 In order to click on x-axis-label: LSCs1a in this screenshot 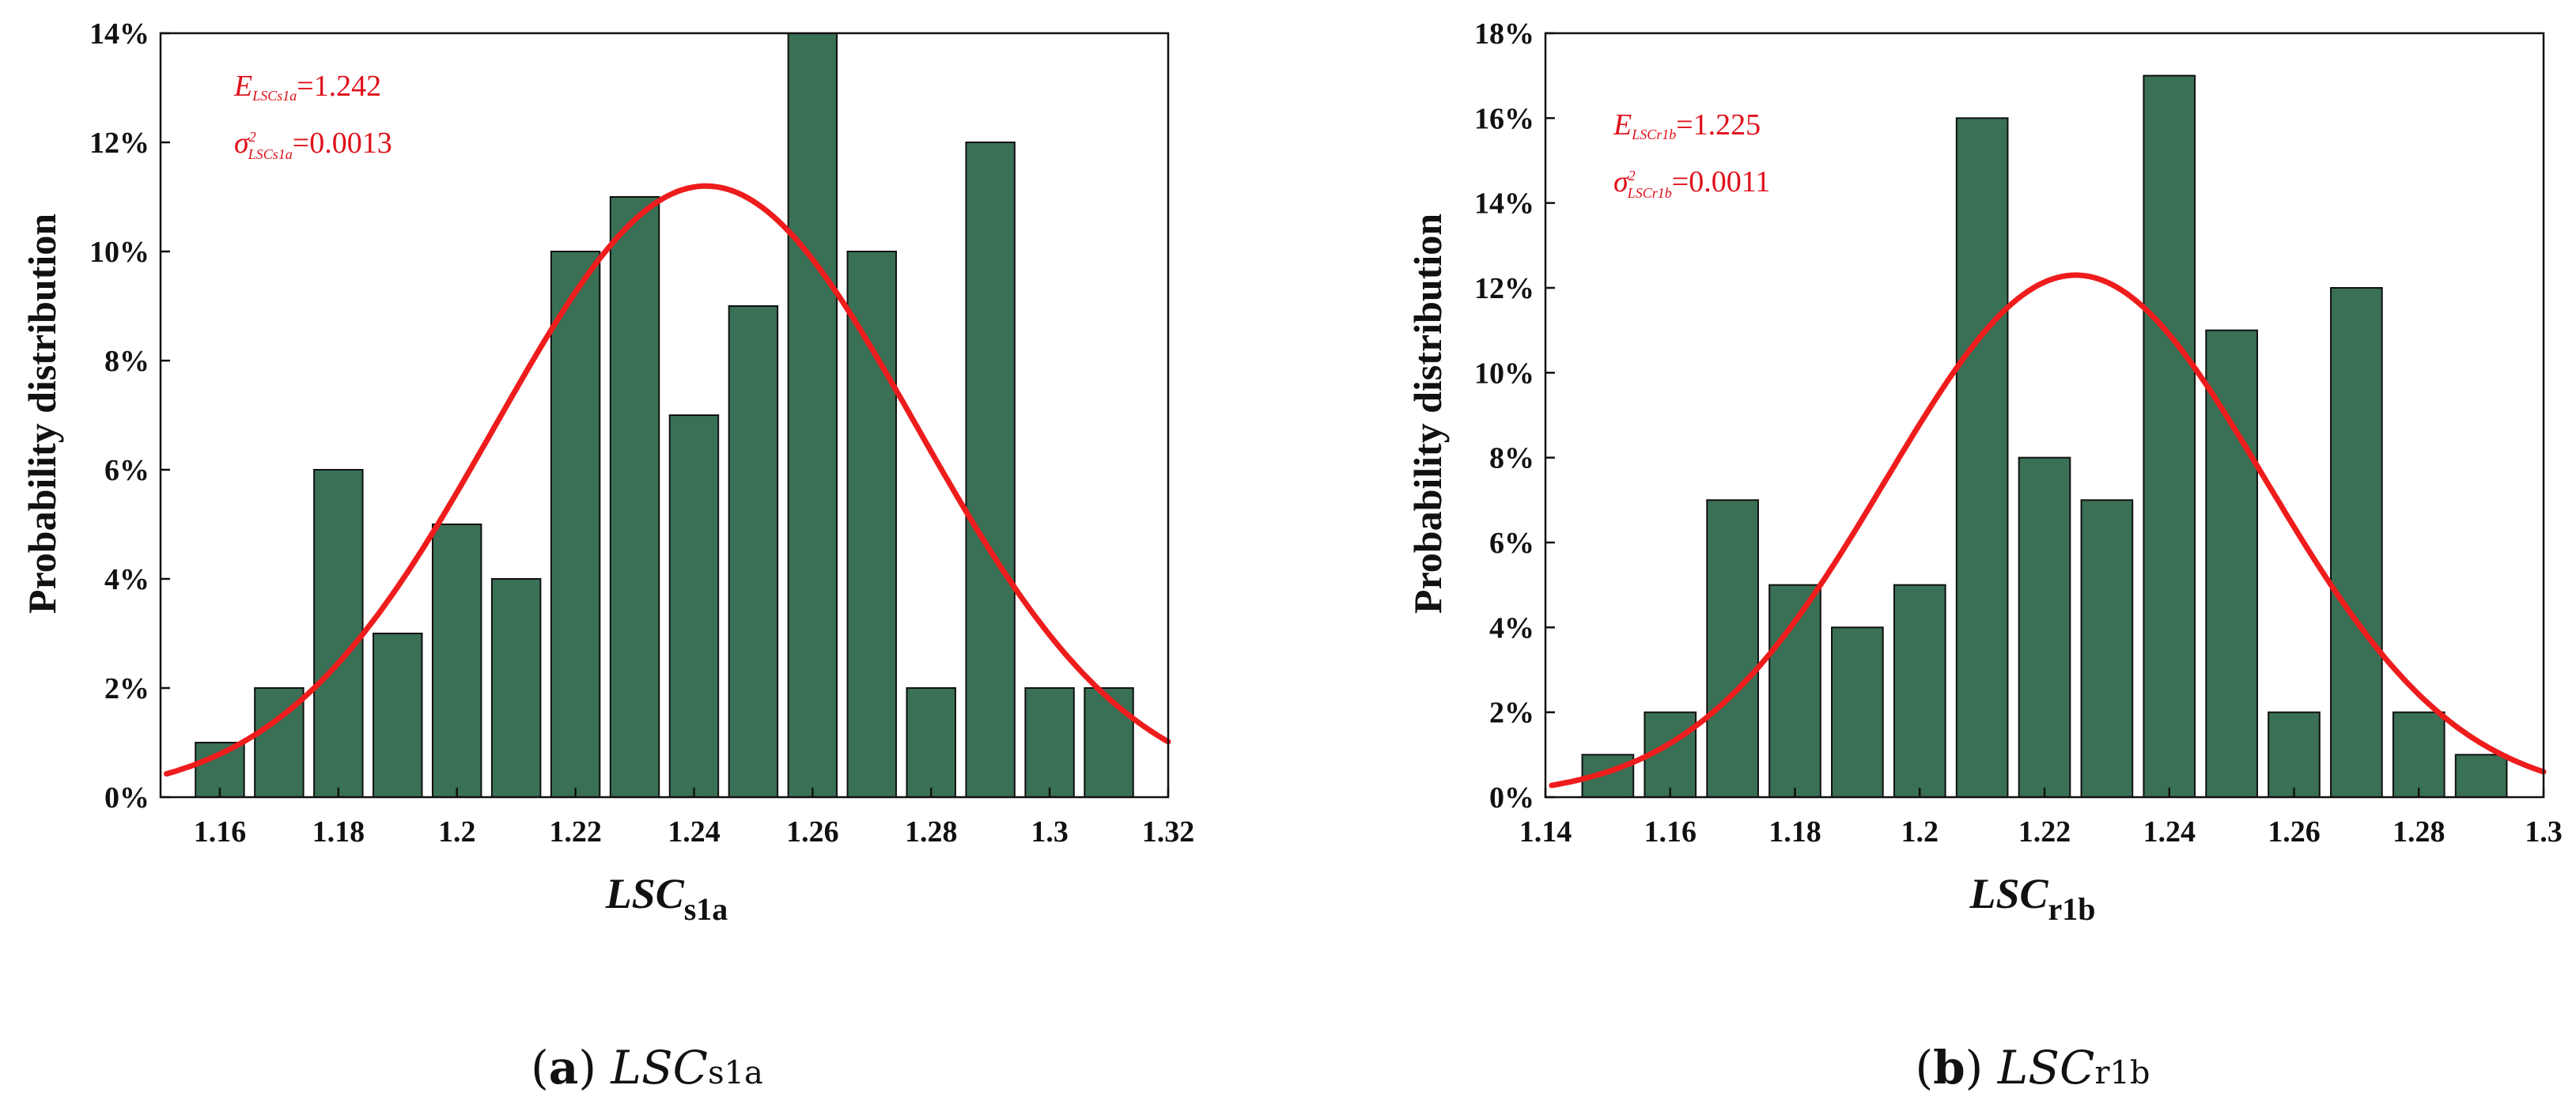, I will do `click(667, 898)`.